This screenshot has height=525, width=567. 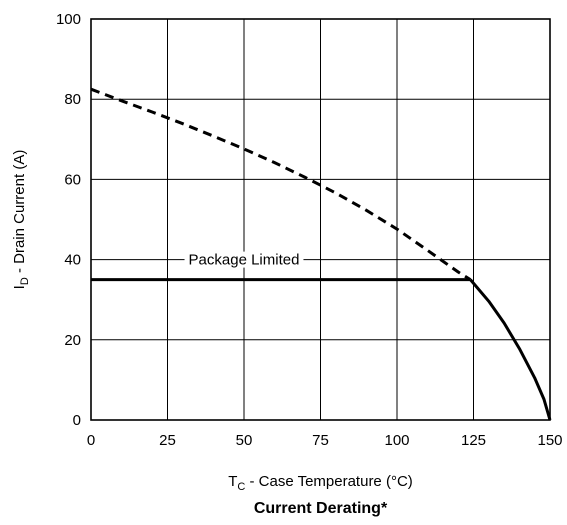 I want to click on y-axis-label-sub: D, so click(x=25, y=281).